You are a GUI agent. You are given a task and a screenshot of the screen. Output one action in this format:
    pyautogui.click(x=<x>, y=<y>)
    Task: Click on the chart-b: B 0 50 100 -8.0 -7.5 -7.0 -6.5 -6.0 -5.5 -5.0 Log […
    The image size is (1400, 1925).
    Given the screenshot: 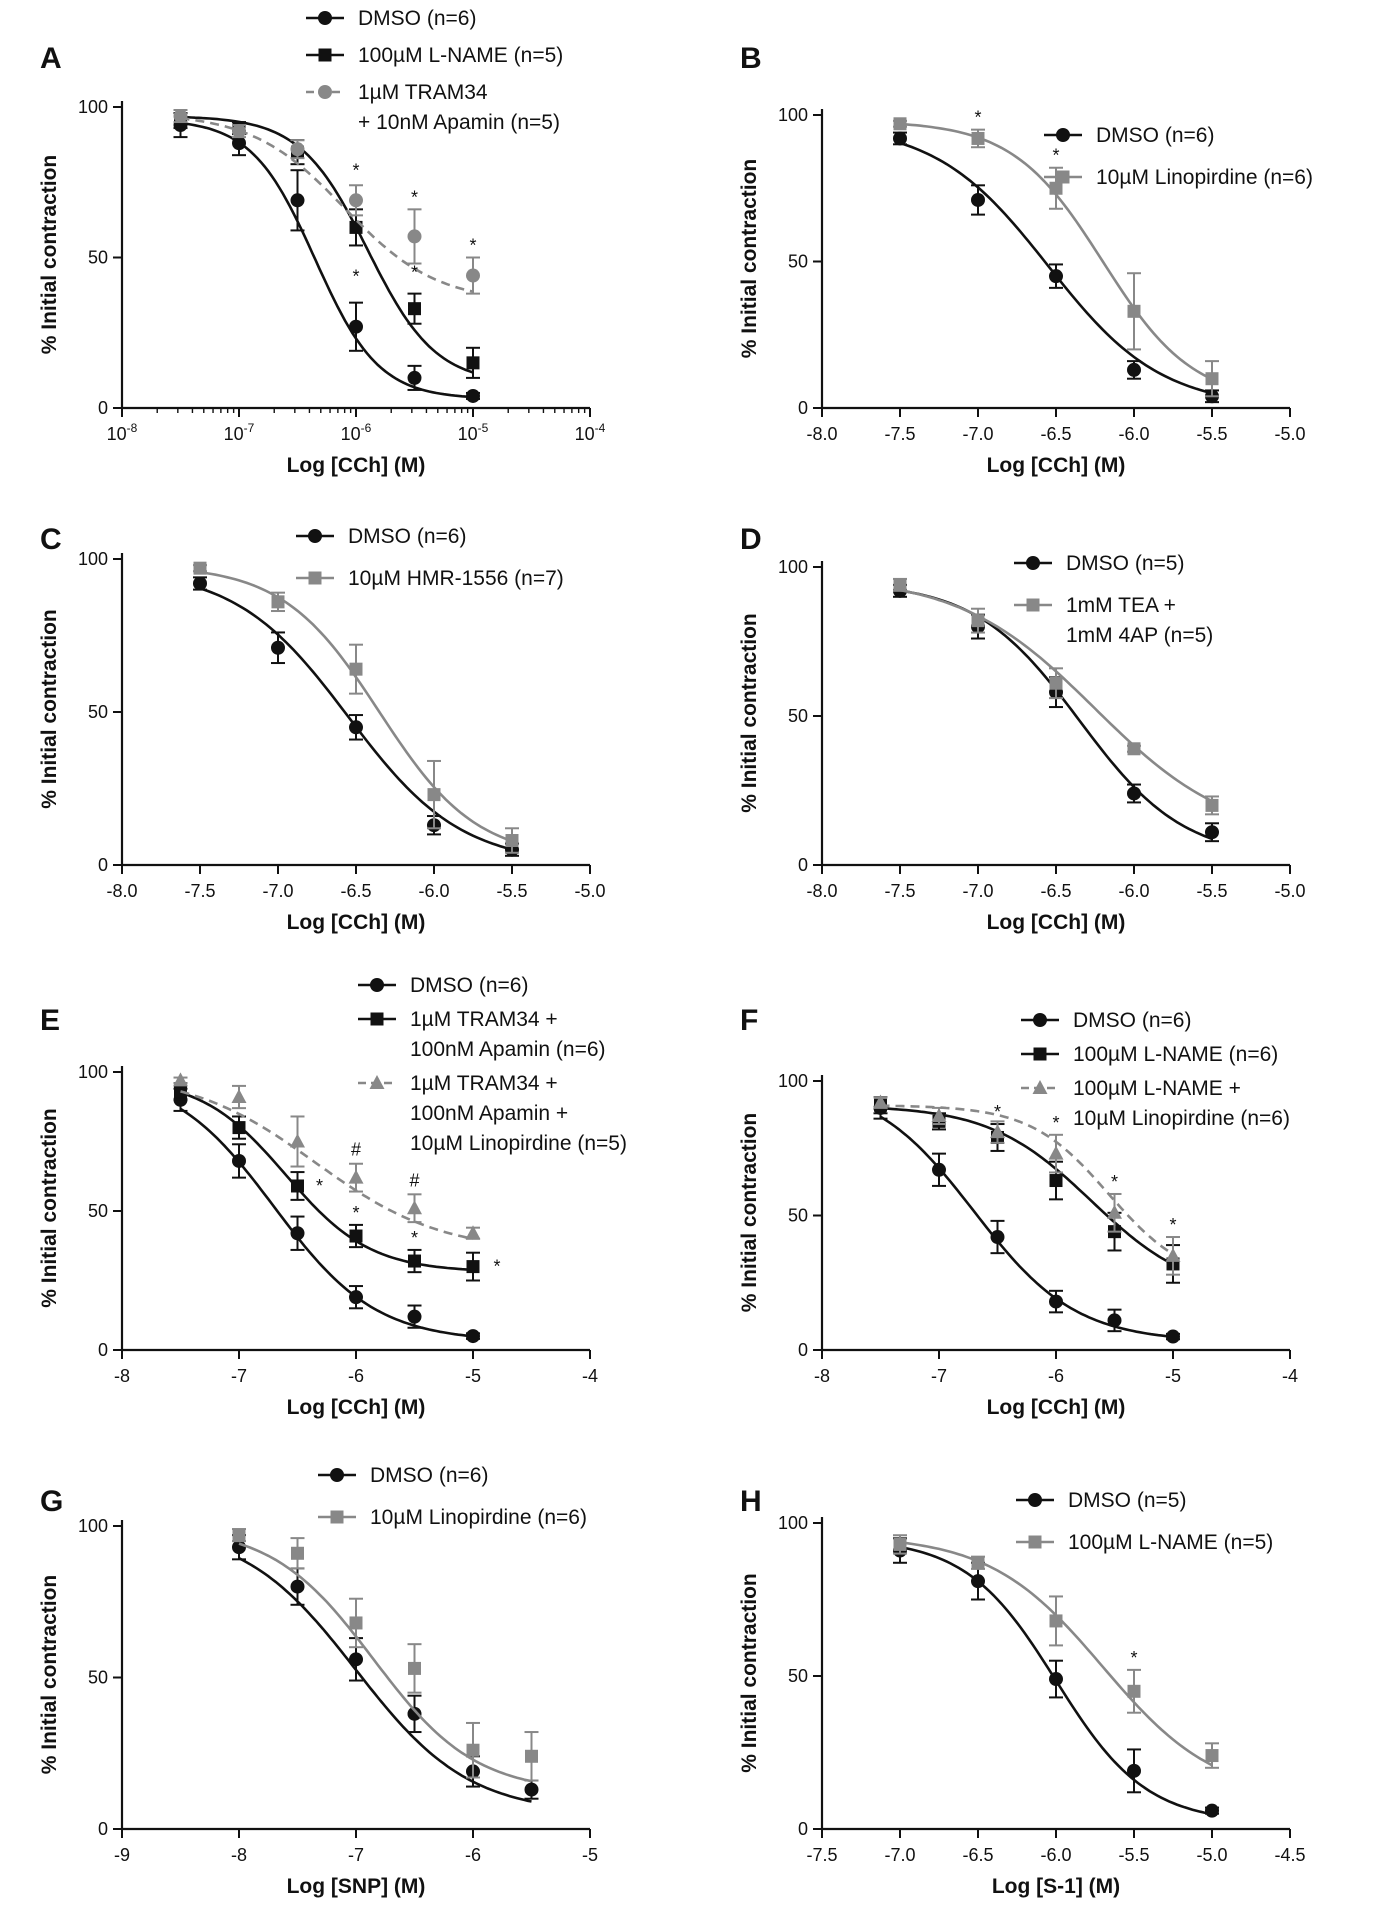 What is the action you would take?
    pyautogui.click(x=1025, y=259)
    